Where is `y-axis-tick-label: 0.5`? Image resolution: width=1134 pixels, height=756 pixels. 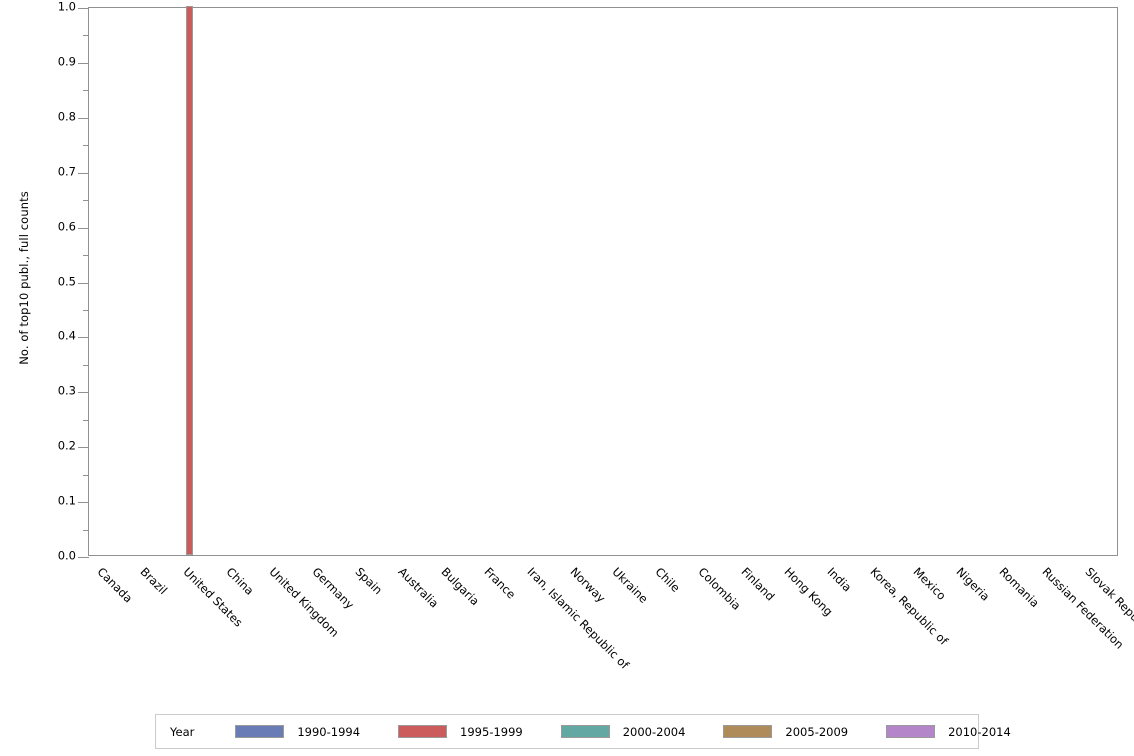 y-axis-tick-label: 0.5 is located at coordinates (66, 280).